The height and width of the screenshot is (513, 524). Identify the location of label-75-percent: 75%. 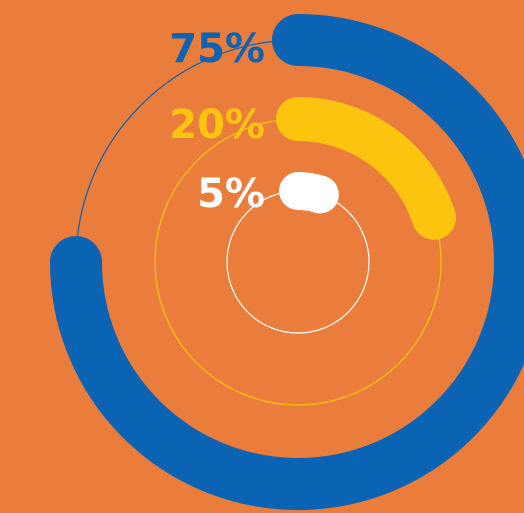
(217, 49).